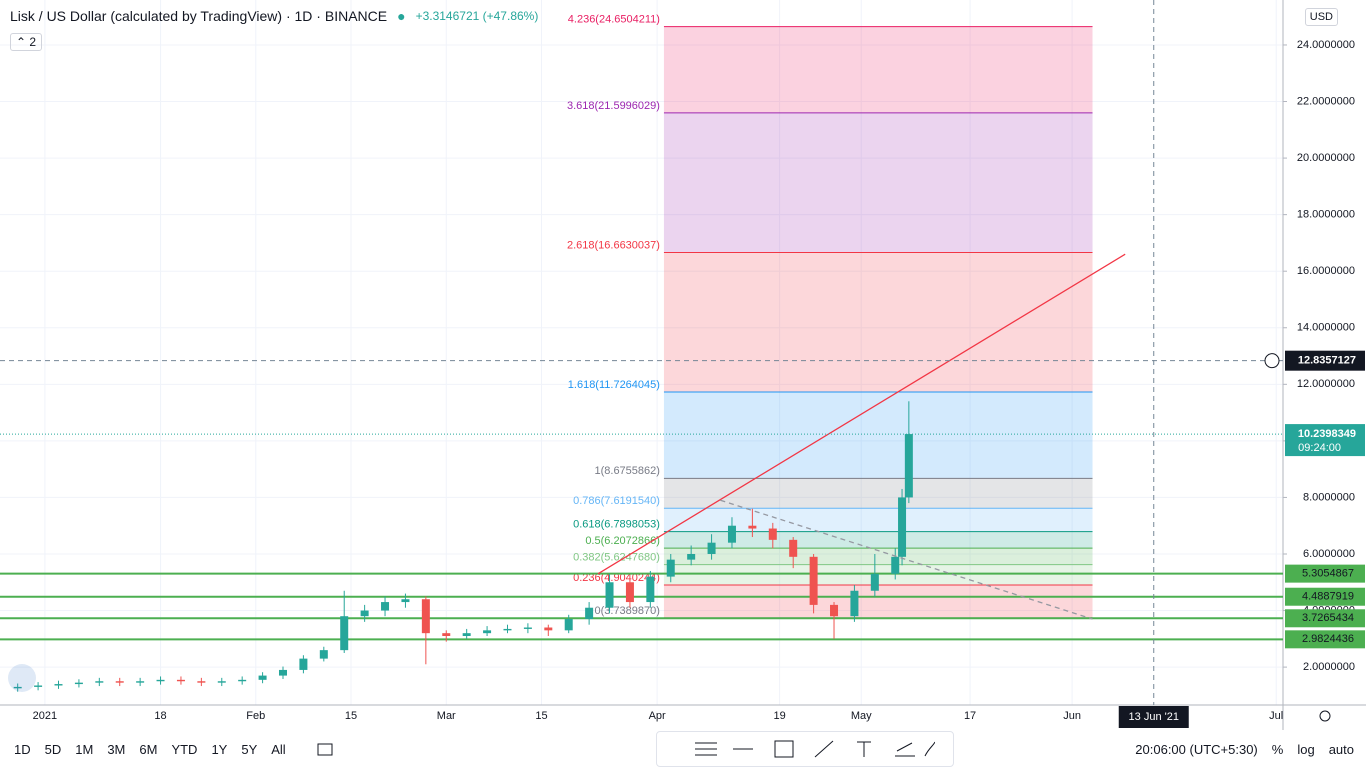 The height and width of the screenshot is (768, 1366). Describe the element at coordinates (622, 541) in the screenshot. I see `fib-label: 0.5(6.2072866)` at that location.